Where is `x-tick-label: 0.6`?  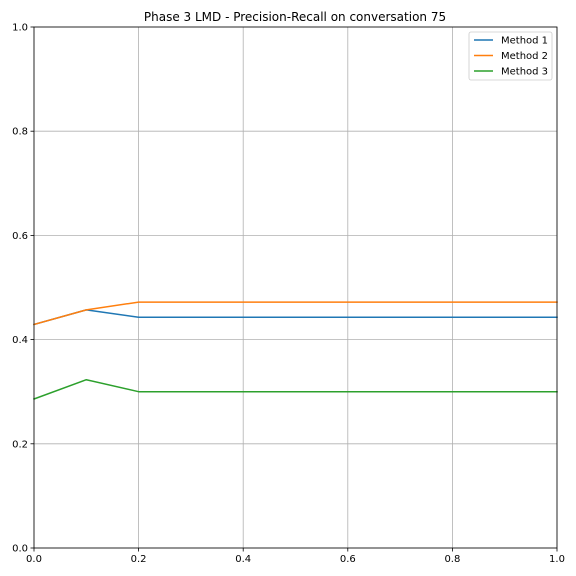 x-tick-label: 0.6 is located at coordinates (348, 559).